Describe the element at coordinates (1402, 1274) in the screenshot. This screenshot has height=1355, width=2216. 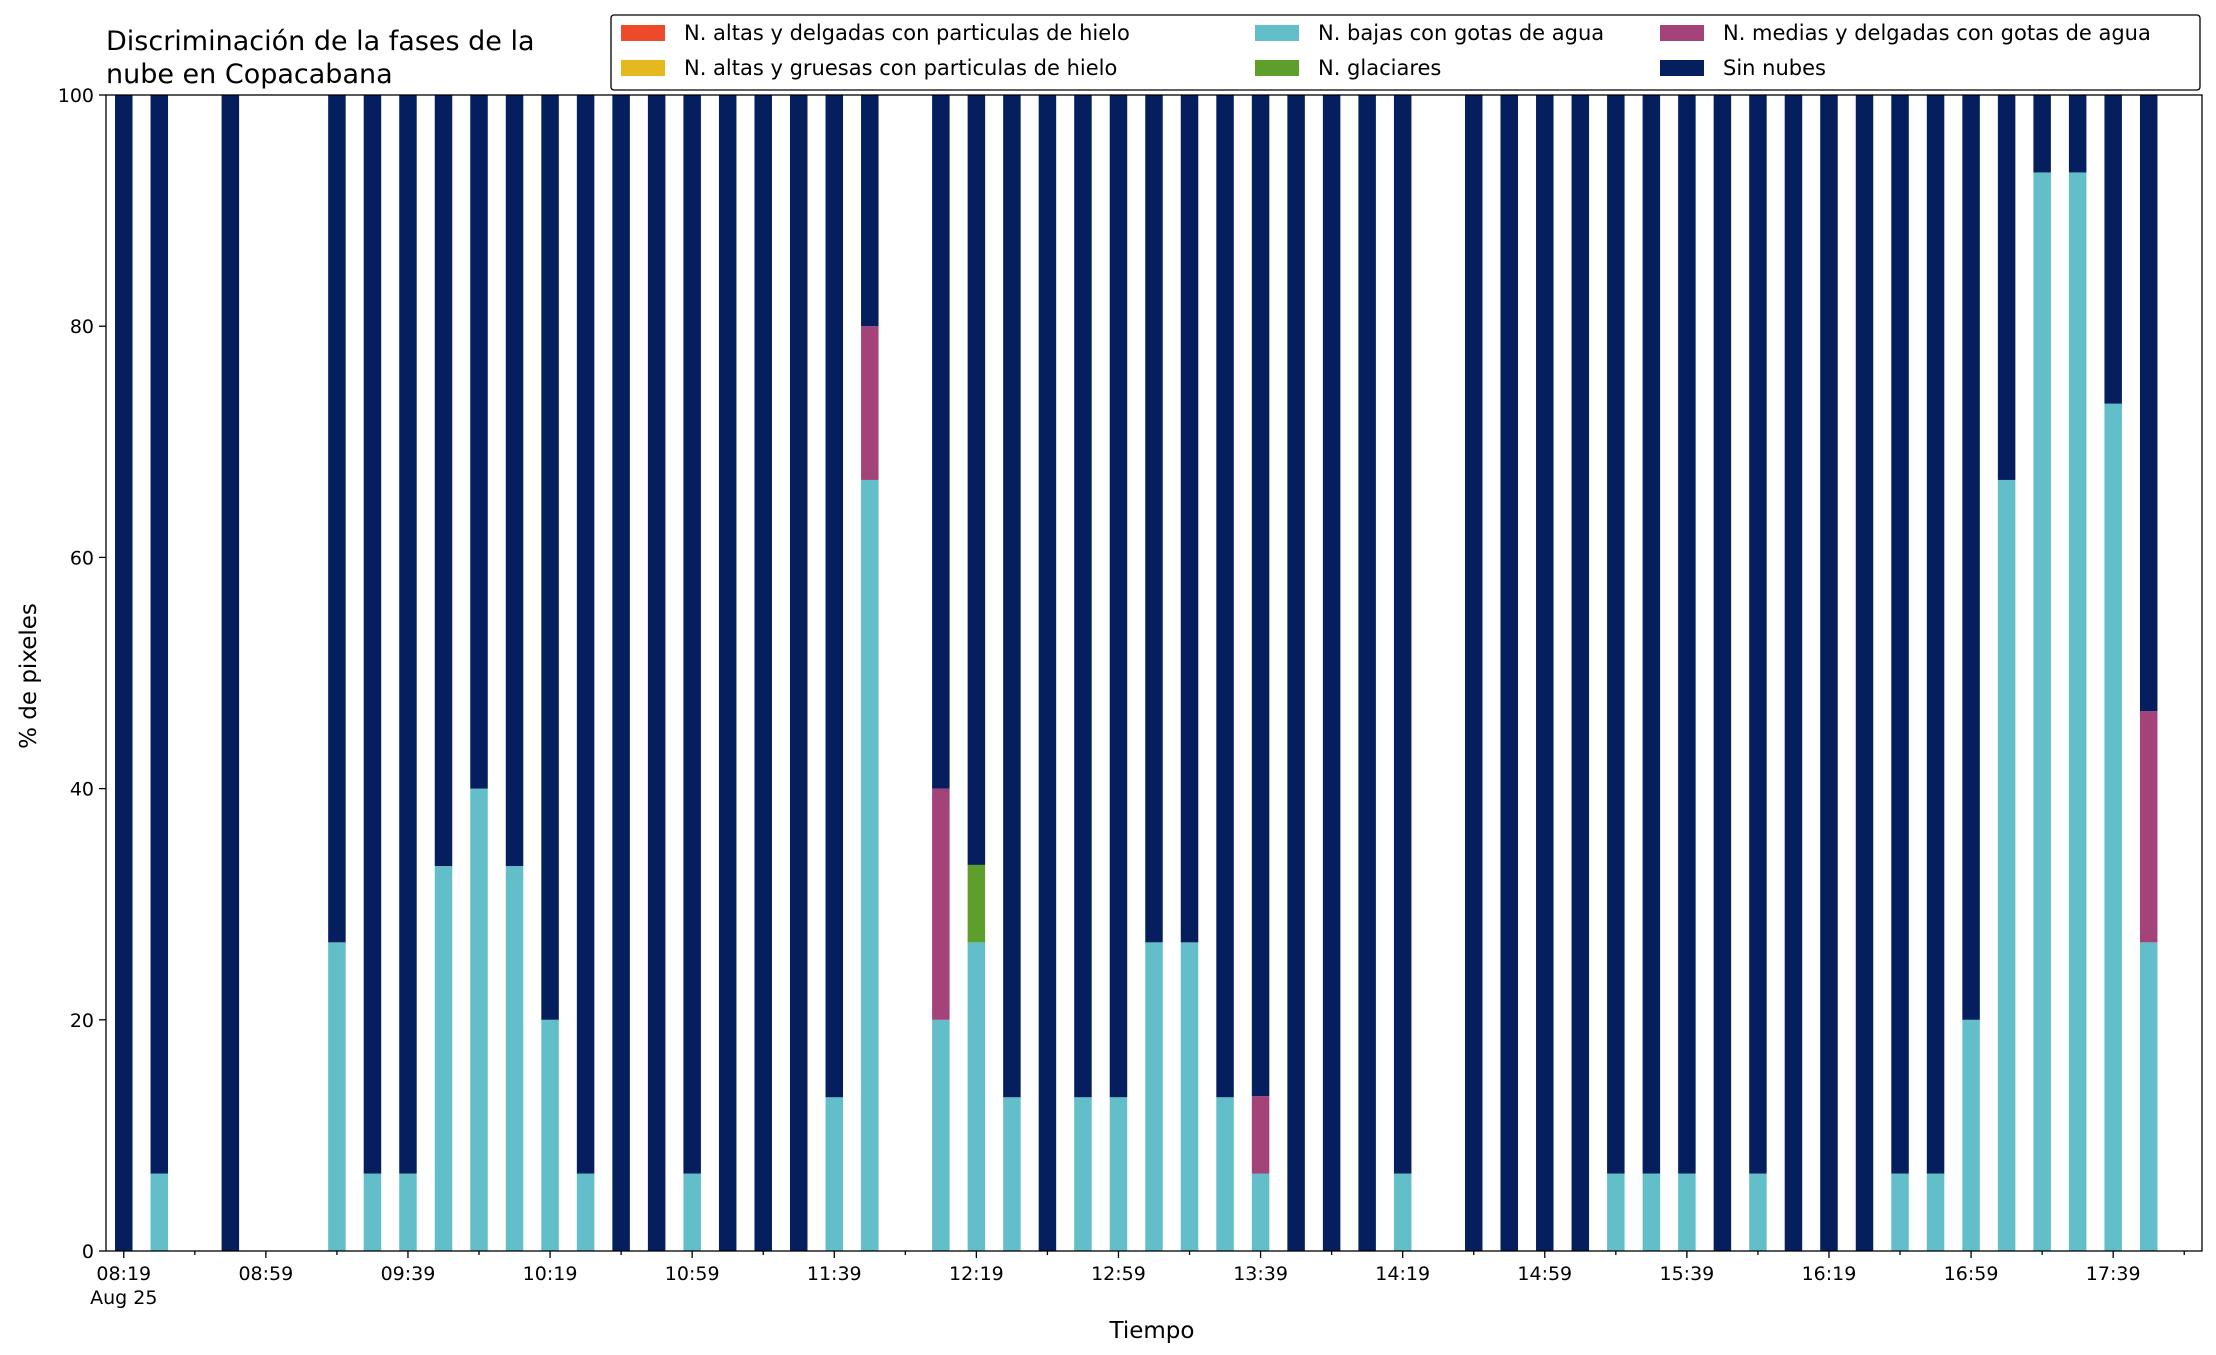
I see `x-tick-label: 14:19` at that location.